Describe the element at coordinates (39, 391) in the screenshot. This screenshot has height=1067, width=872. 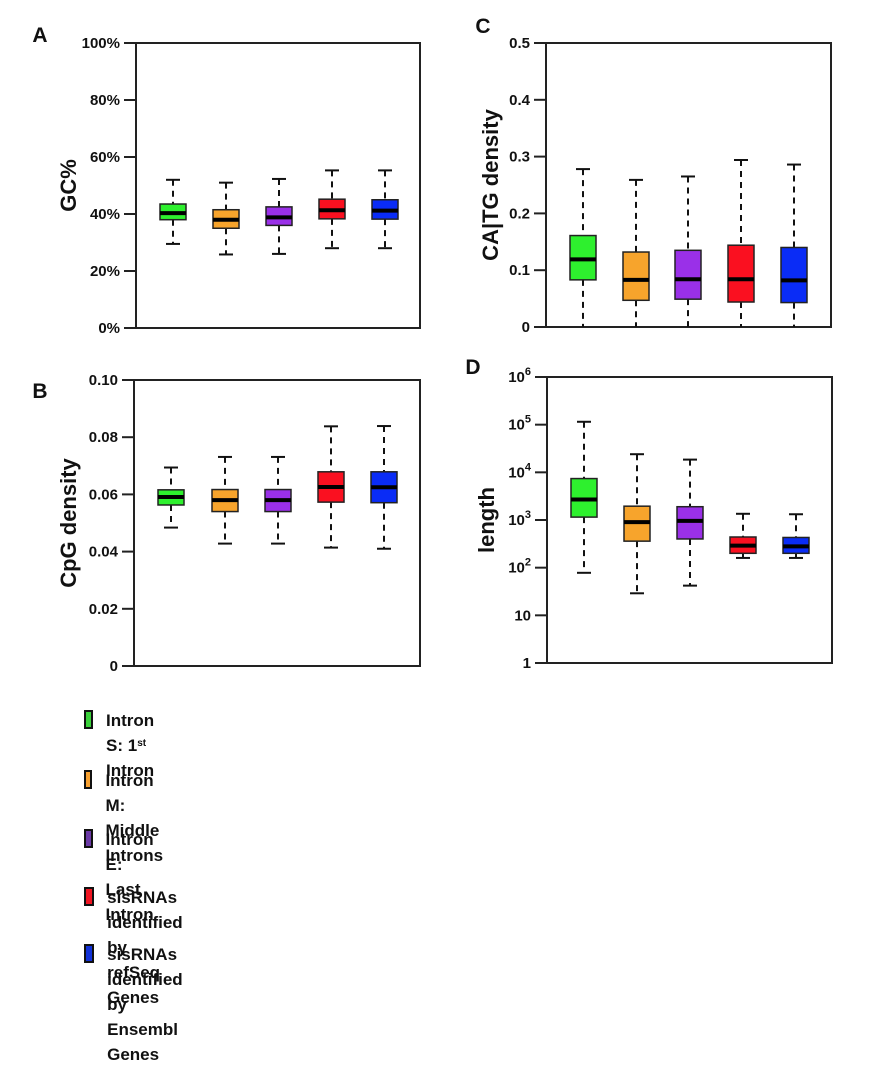
I see `panel-letter: B` at that location.